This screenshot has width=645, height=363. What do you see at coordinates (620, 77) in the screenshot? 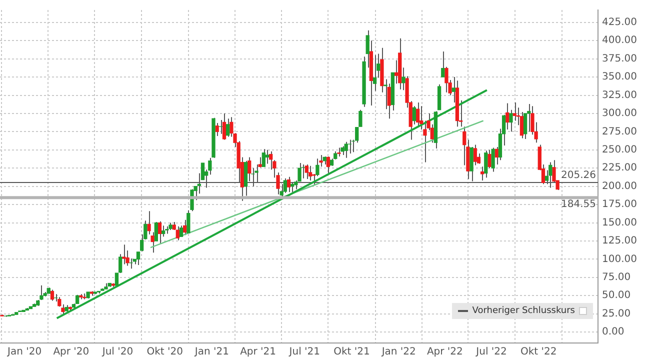
I see `y-tick-label: 350.00` at bounding box center [620, 77].